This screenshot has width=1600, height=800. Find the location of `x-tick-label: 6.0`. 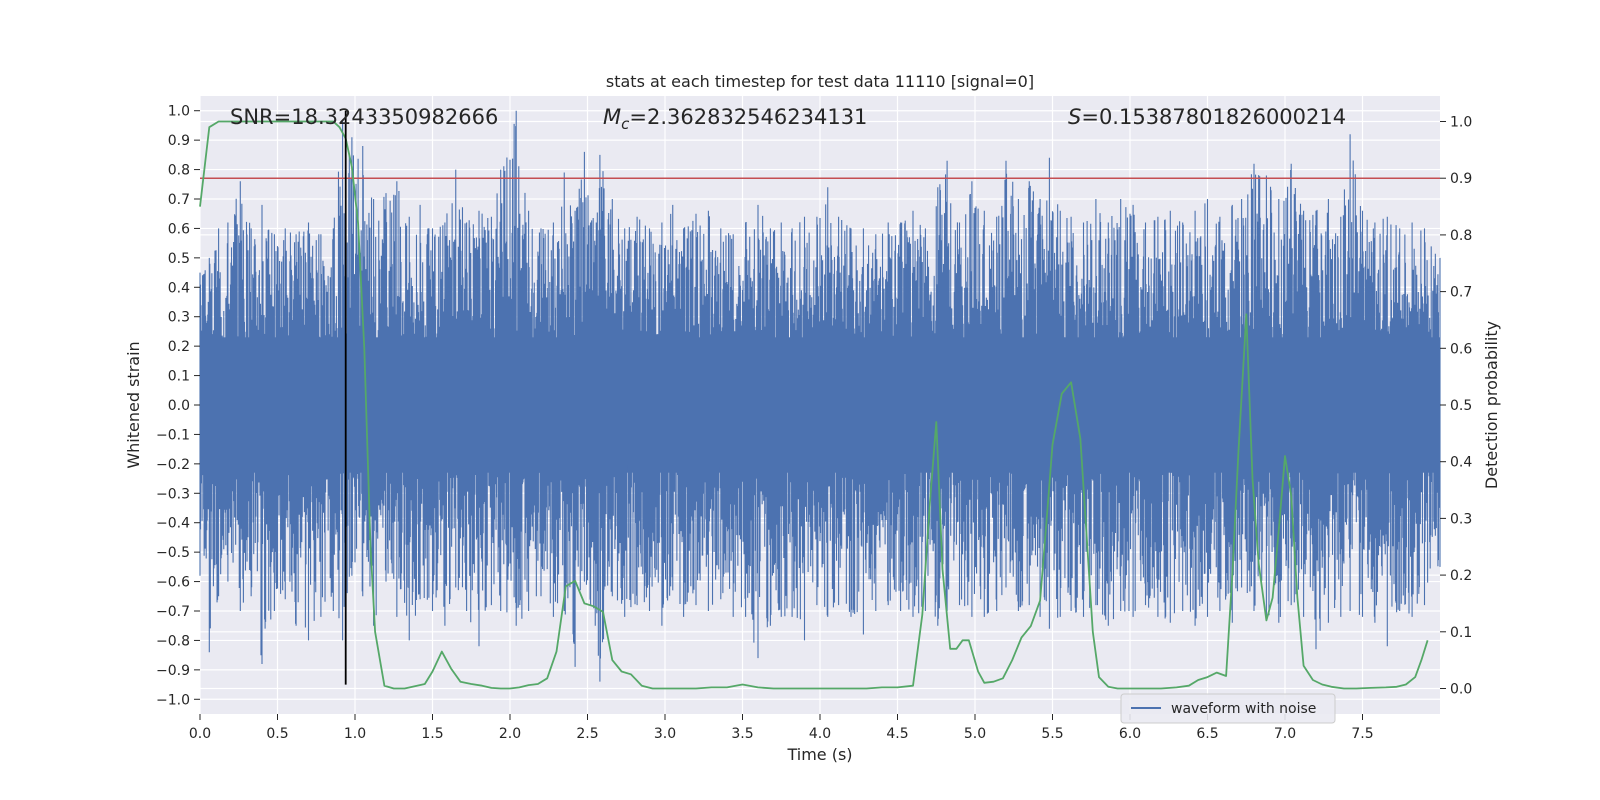

x-tick-label: 6.0 is located at coordinates (1130, 734).